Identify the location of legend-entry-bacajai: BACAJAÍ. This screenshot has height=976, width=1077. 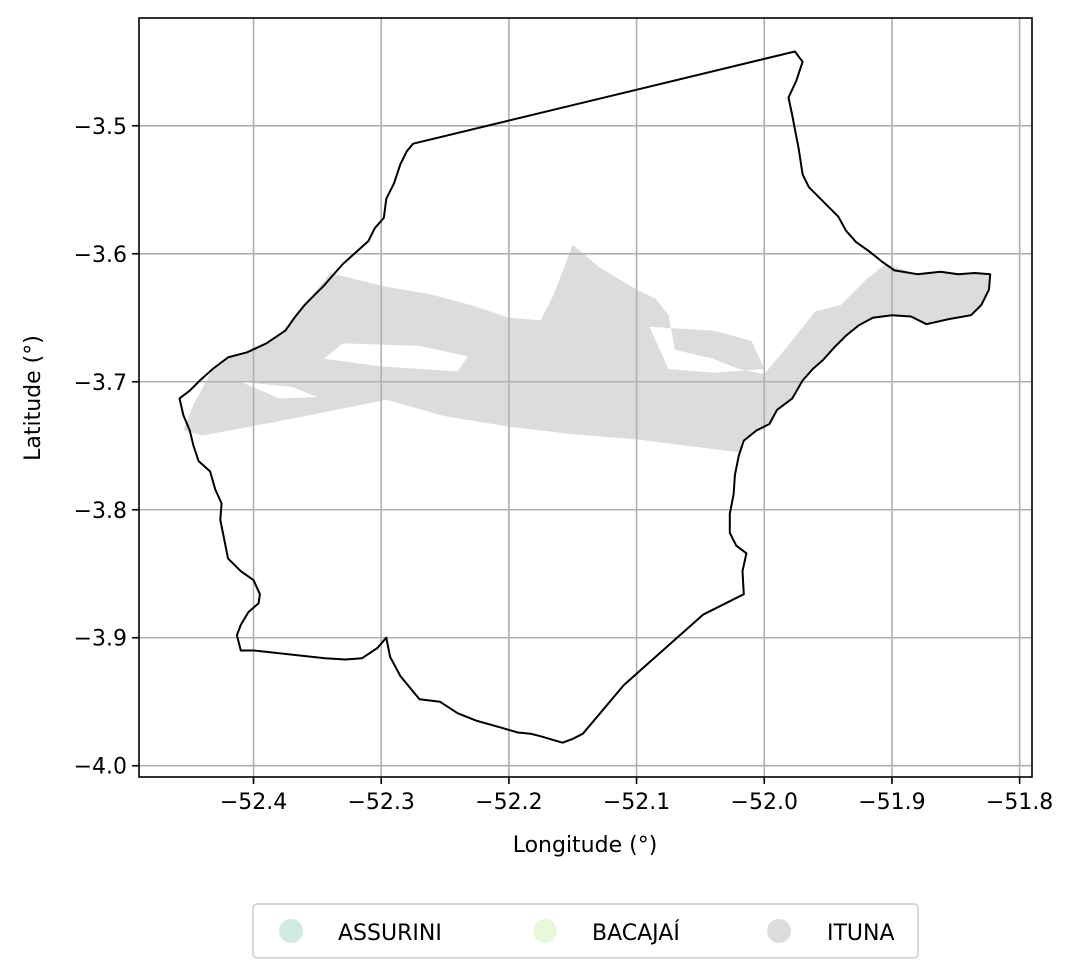
(606, 932).